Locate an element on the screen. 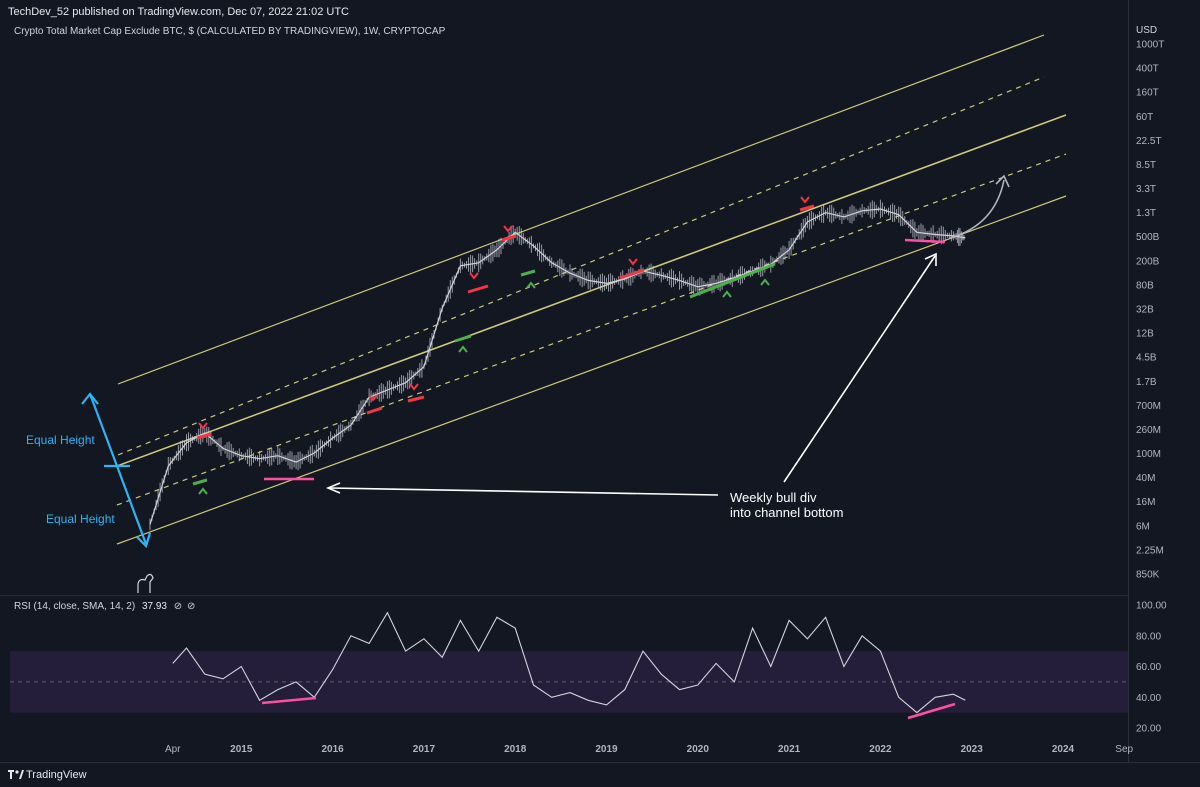 Image resolution: width=1200 pixels, height=787 pixels. time-tick-label: Apr is located at coordinates (173, 749).